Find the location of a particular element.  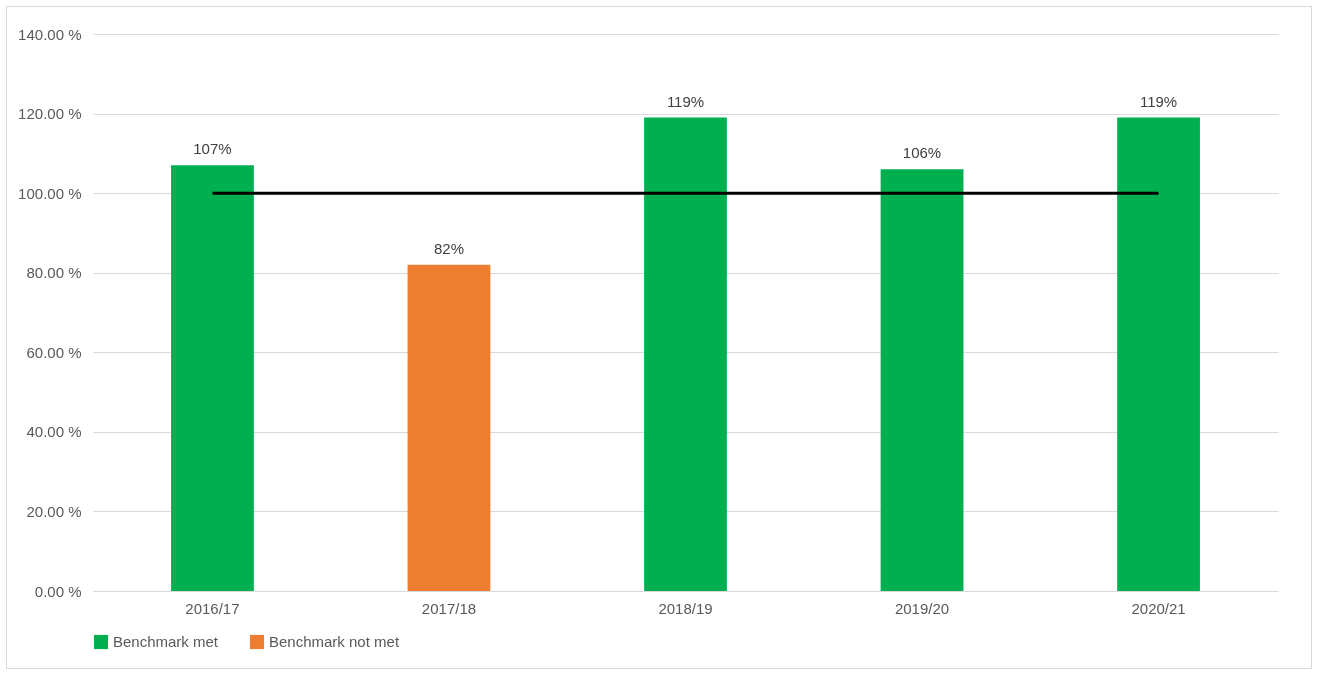

y-tick-label: 120.00 % is located at coordinates (50, 114).